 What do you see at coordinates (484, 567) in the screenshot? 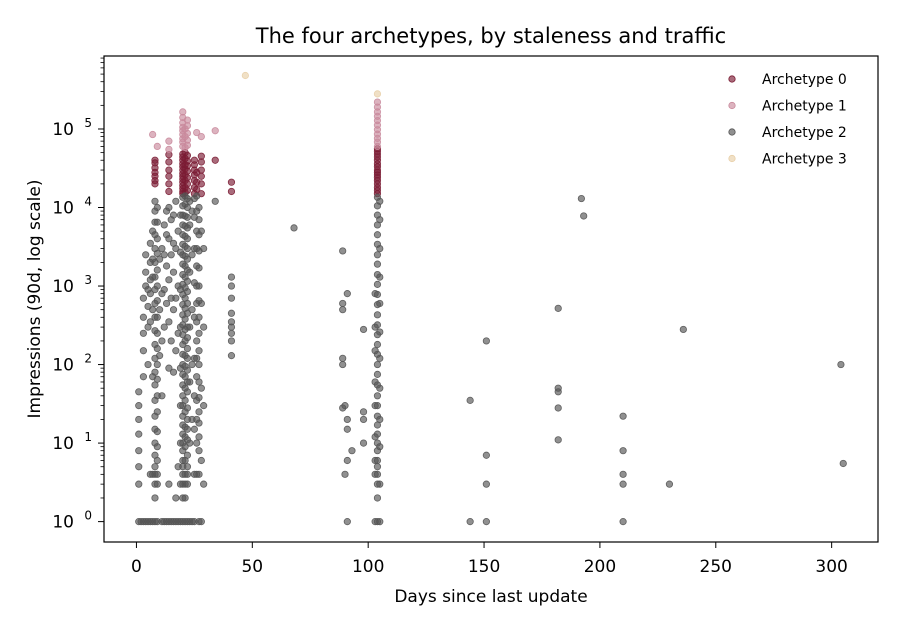
I see `x-tick-label: 150` at bounding box center [484, 567].